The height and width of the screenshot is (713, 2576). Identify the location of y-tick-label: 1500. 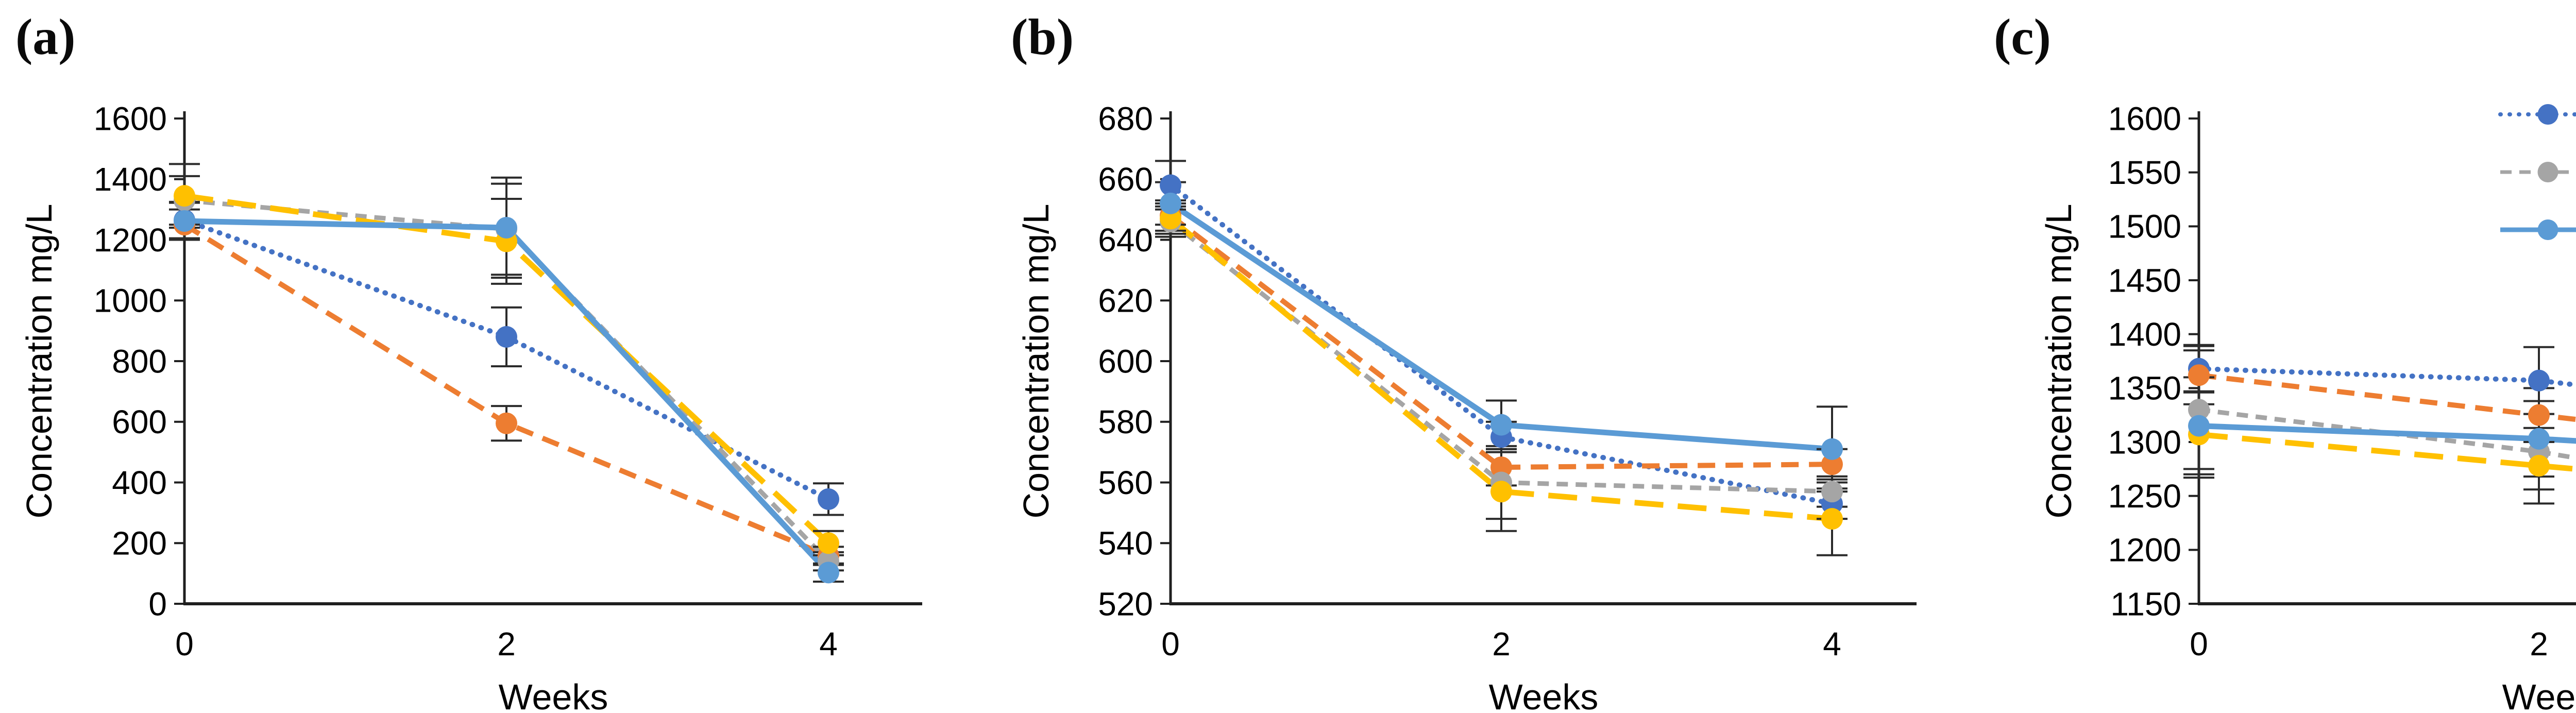
(2144, 226).